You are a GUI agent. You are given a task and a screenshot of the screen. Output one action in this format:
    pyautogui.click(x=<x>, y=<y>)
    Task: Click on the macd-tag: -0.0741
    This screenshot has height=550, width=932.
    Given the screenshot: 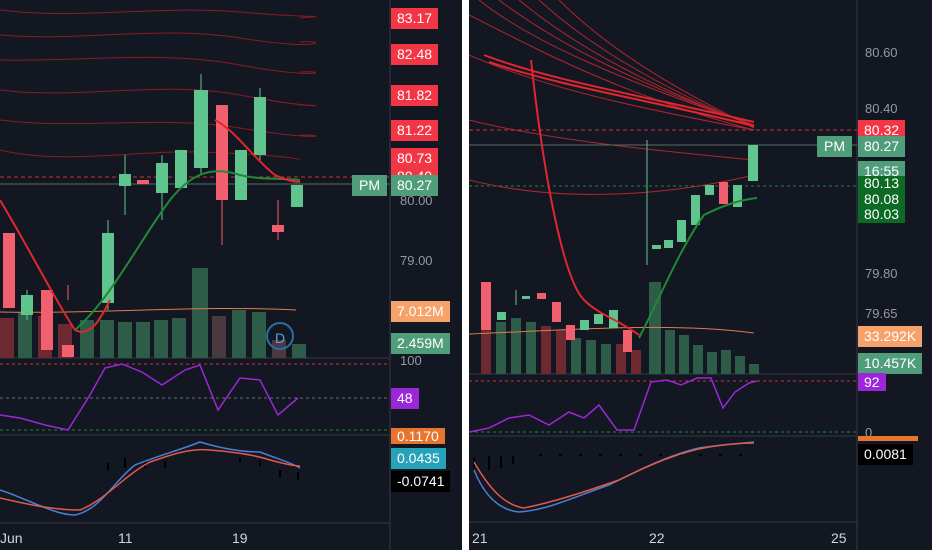 What is the action you would take?
    pyautogui.click(x=421, y=481)
    